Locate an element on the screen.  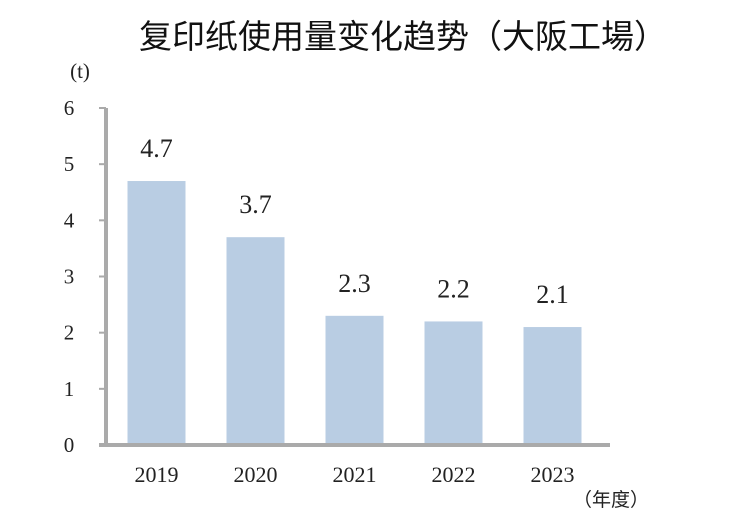
y-tick-label: 3 is located at coordinates (69, 277).